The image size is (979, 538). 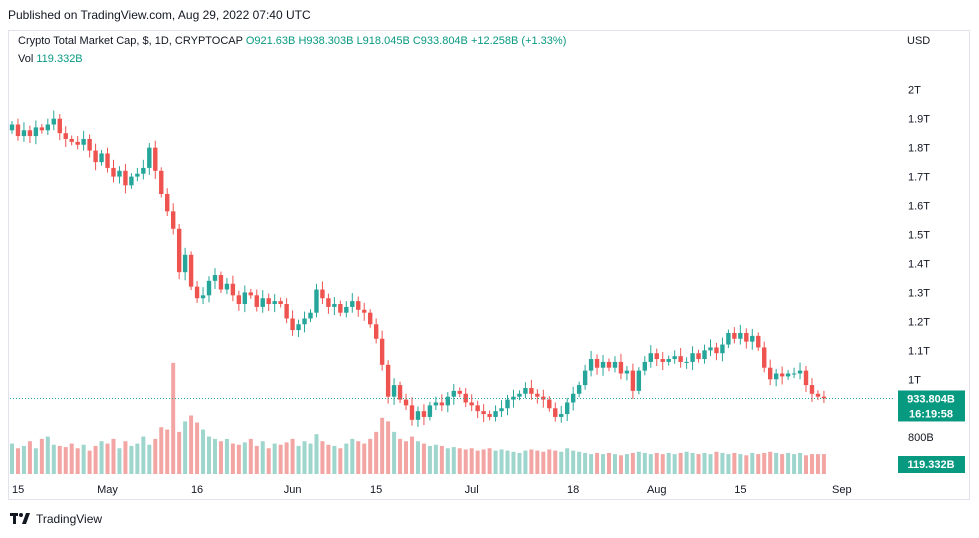 I want to click on y-tick-label: 1T, so click(x=914, y=380).